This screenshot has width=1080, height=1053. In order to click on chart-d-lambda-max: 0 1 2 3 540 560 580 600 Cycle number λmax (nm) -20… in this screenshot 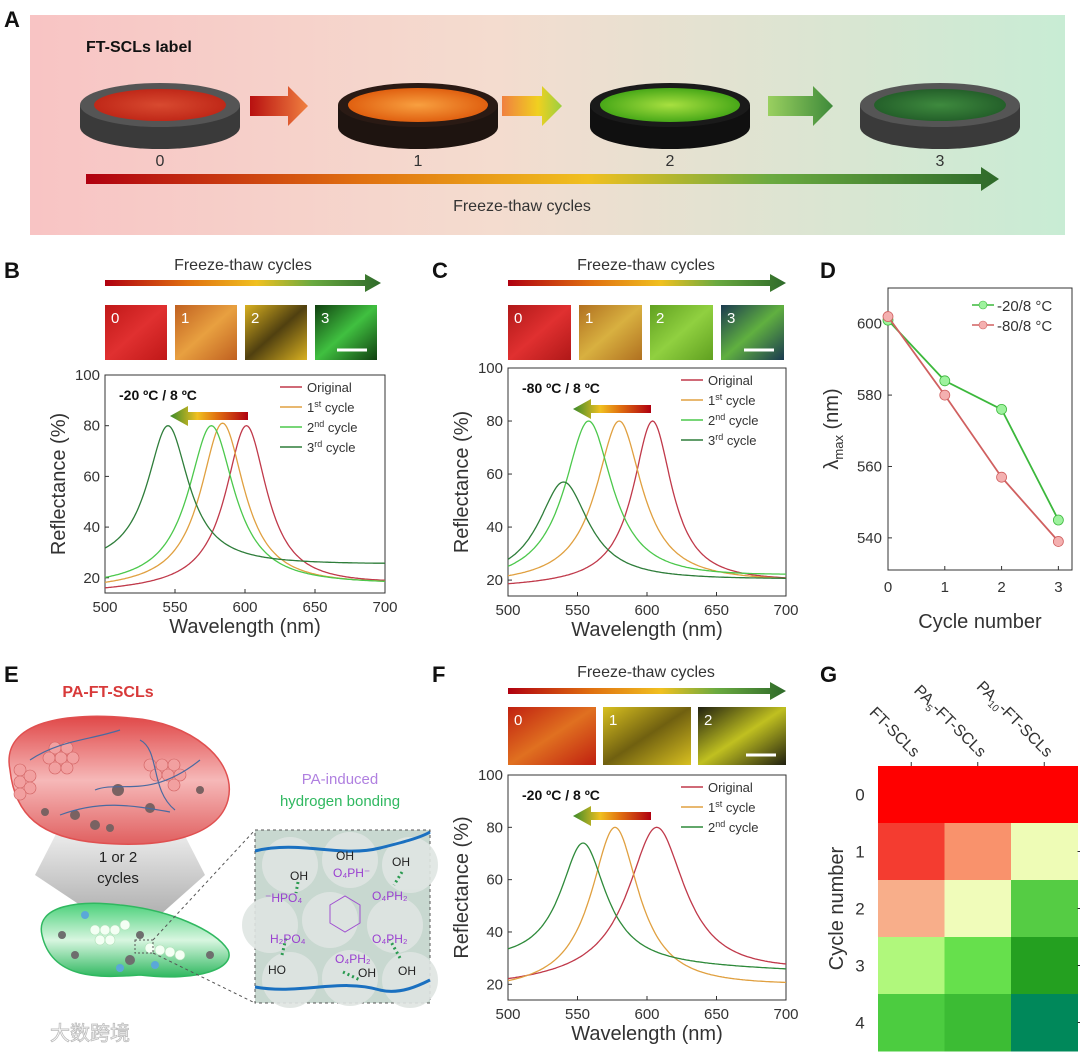, I will do `click(947, 460)`.